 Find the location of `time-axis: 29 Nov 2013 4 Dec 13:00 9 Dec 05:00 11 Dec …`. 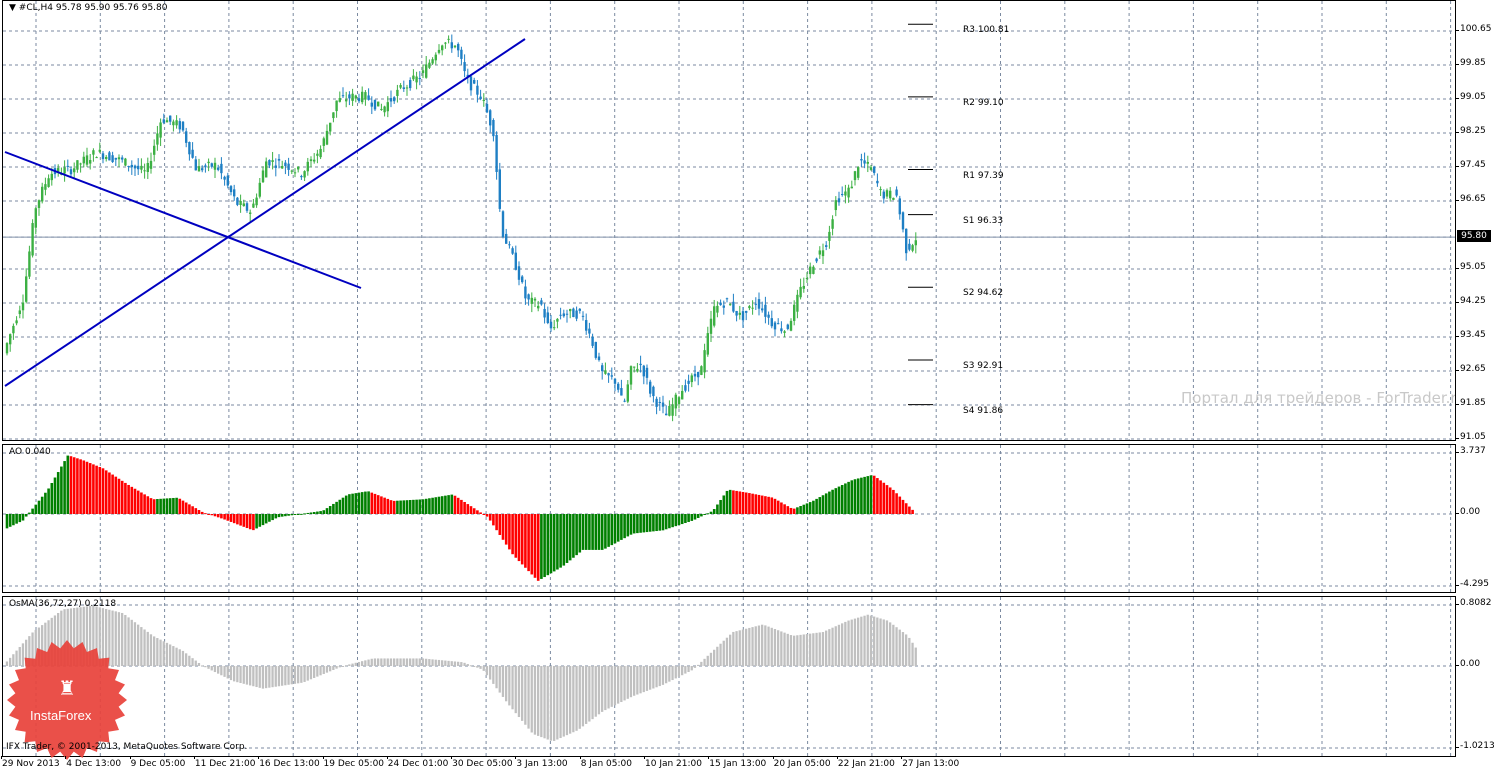

time-axis: 29 Nov 2013 4 Dec 13:00 9 Dec 05:00 11 Dec … is located at coordinates (728, 764).